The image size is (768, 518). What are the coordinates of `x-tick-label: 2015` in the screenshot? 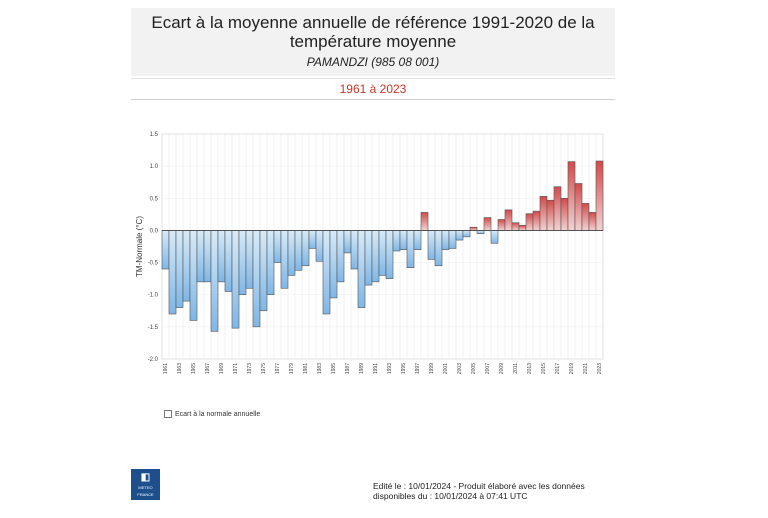 It's located at (544, 368).